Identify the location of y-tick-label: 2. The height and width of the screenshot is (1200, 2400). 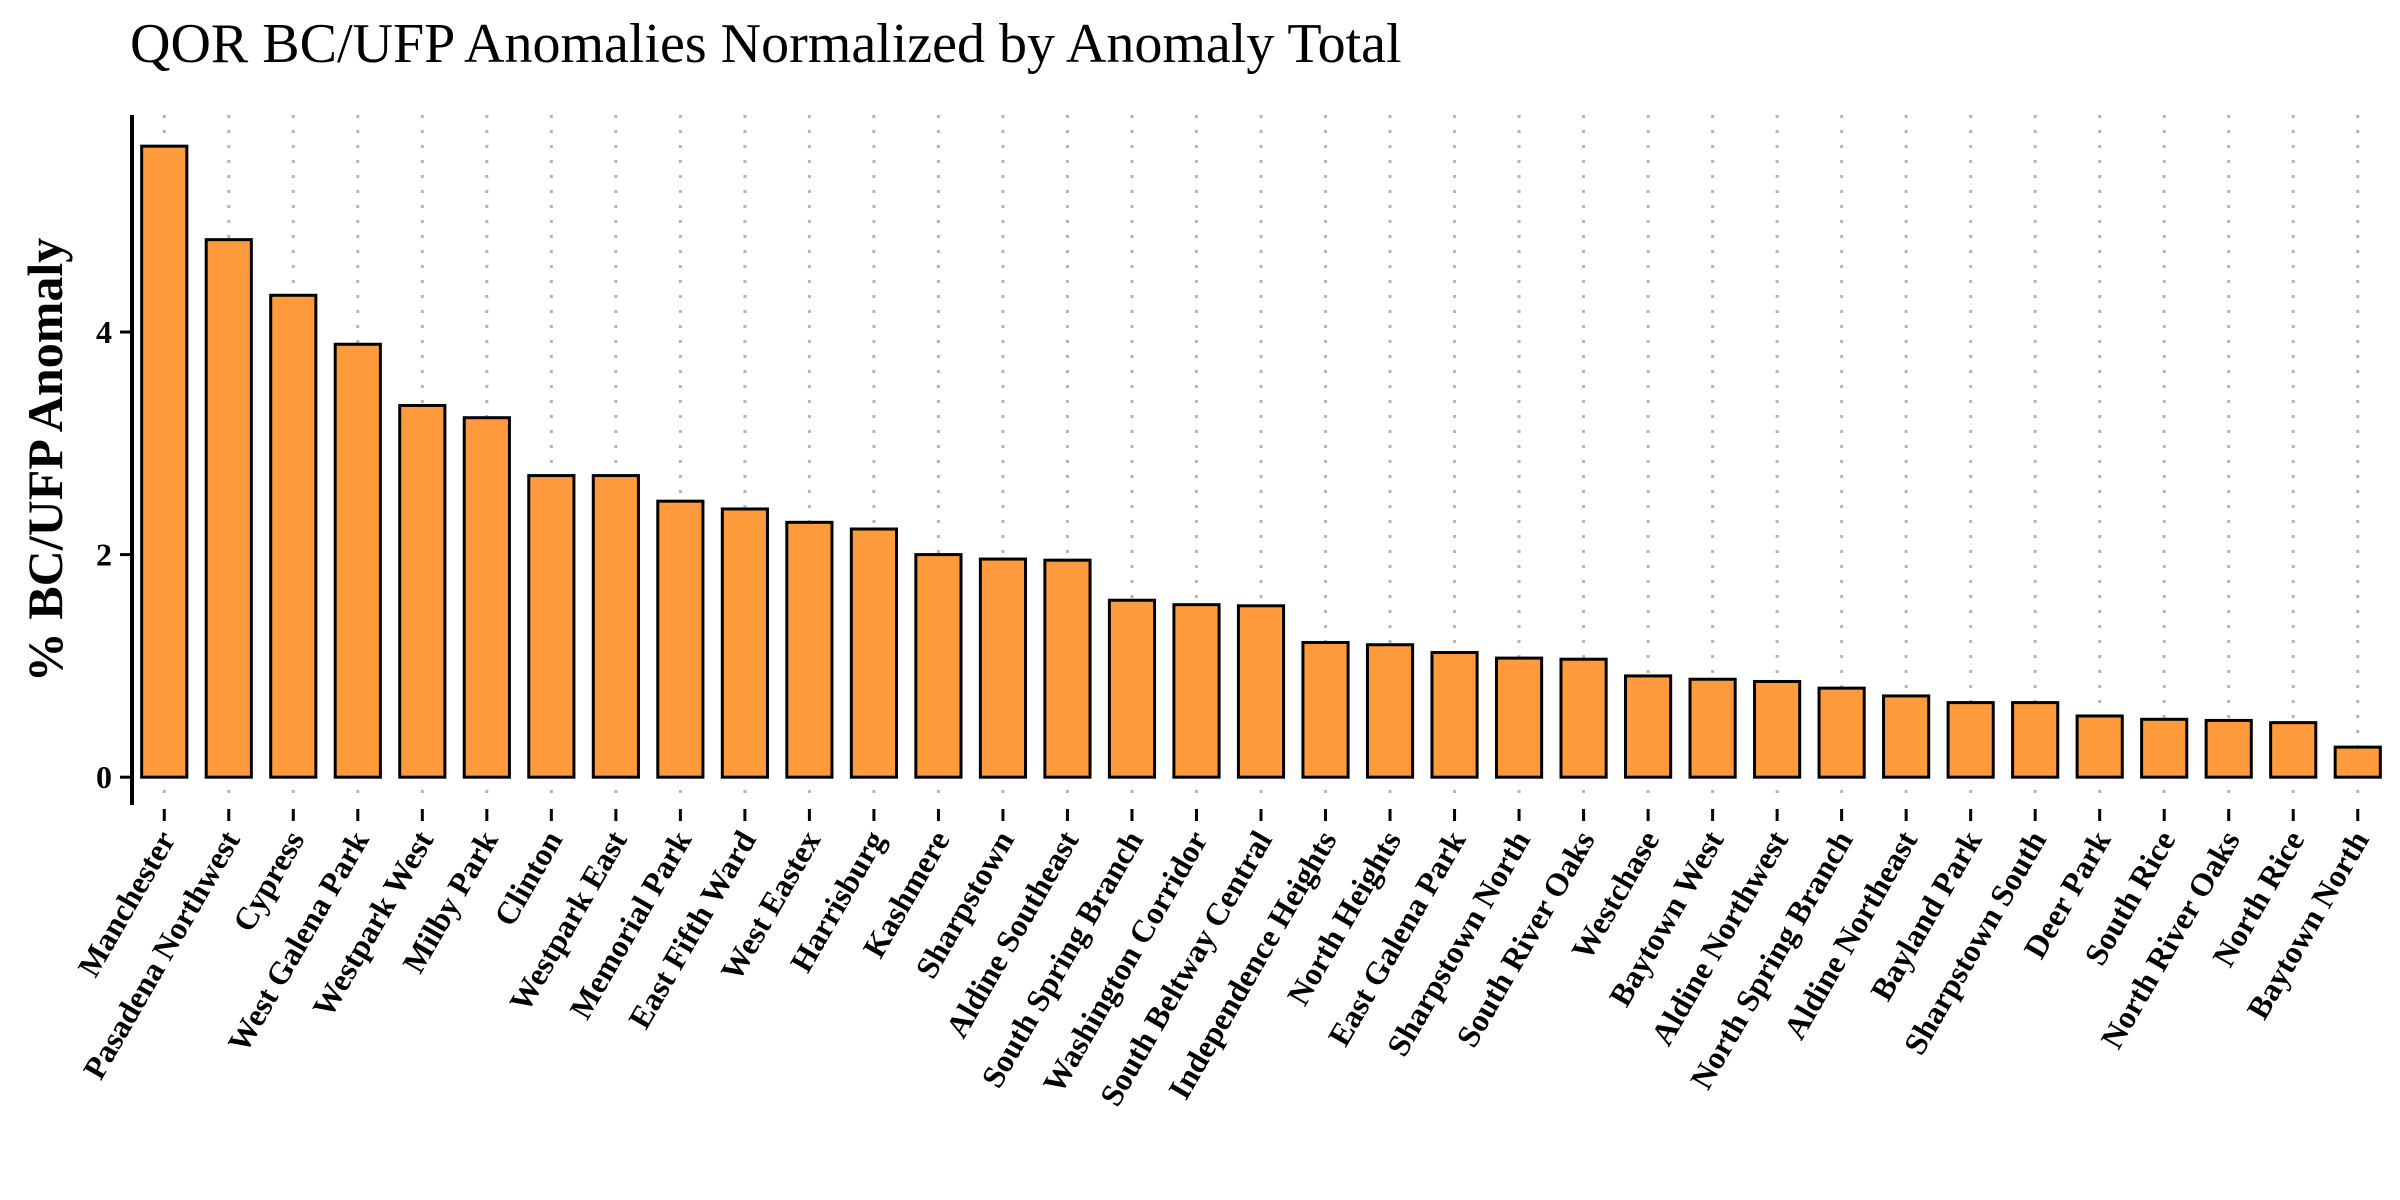
(104, 555).